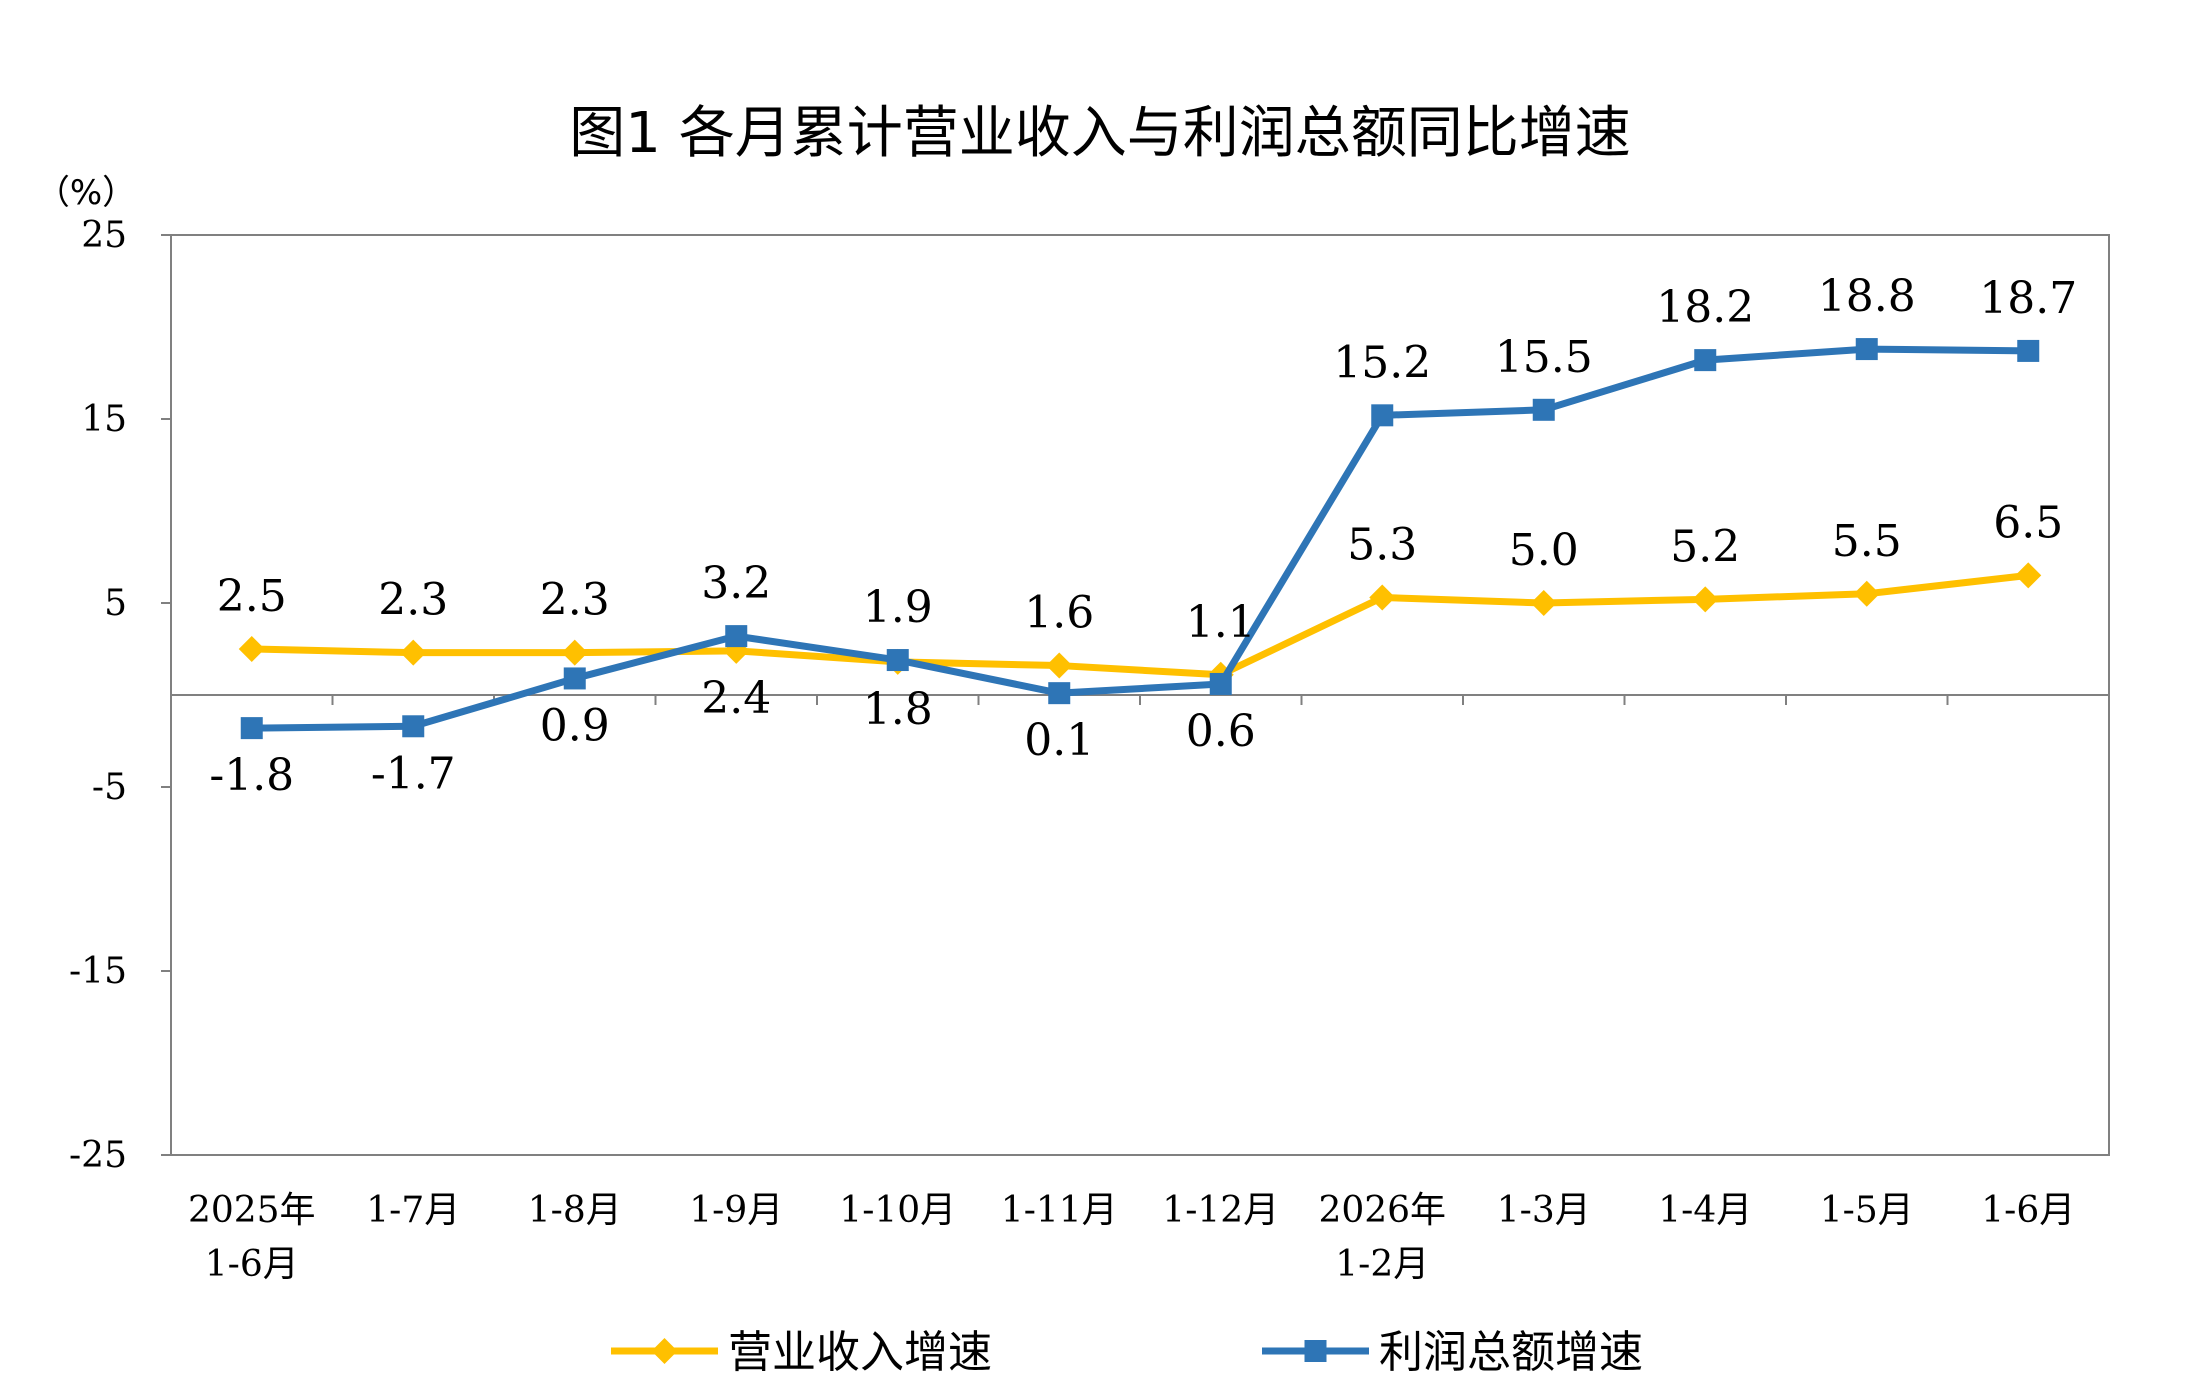 The width and height of the screenshot is (2195, 1399). Describe the element at coordinates (252, 1237) in the screenshot. I see `x-tick-label: 2025年 1-6月` at that location.